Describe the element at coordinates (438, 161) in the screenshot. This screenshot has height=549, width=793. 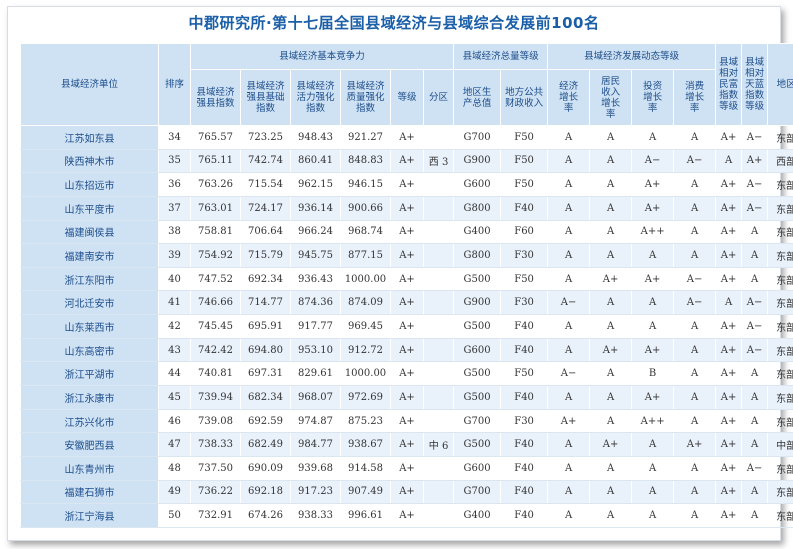
I see `cell-subzone: 西 3` at that location.